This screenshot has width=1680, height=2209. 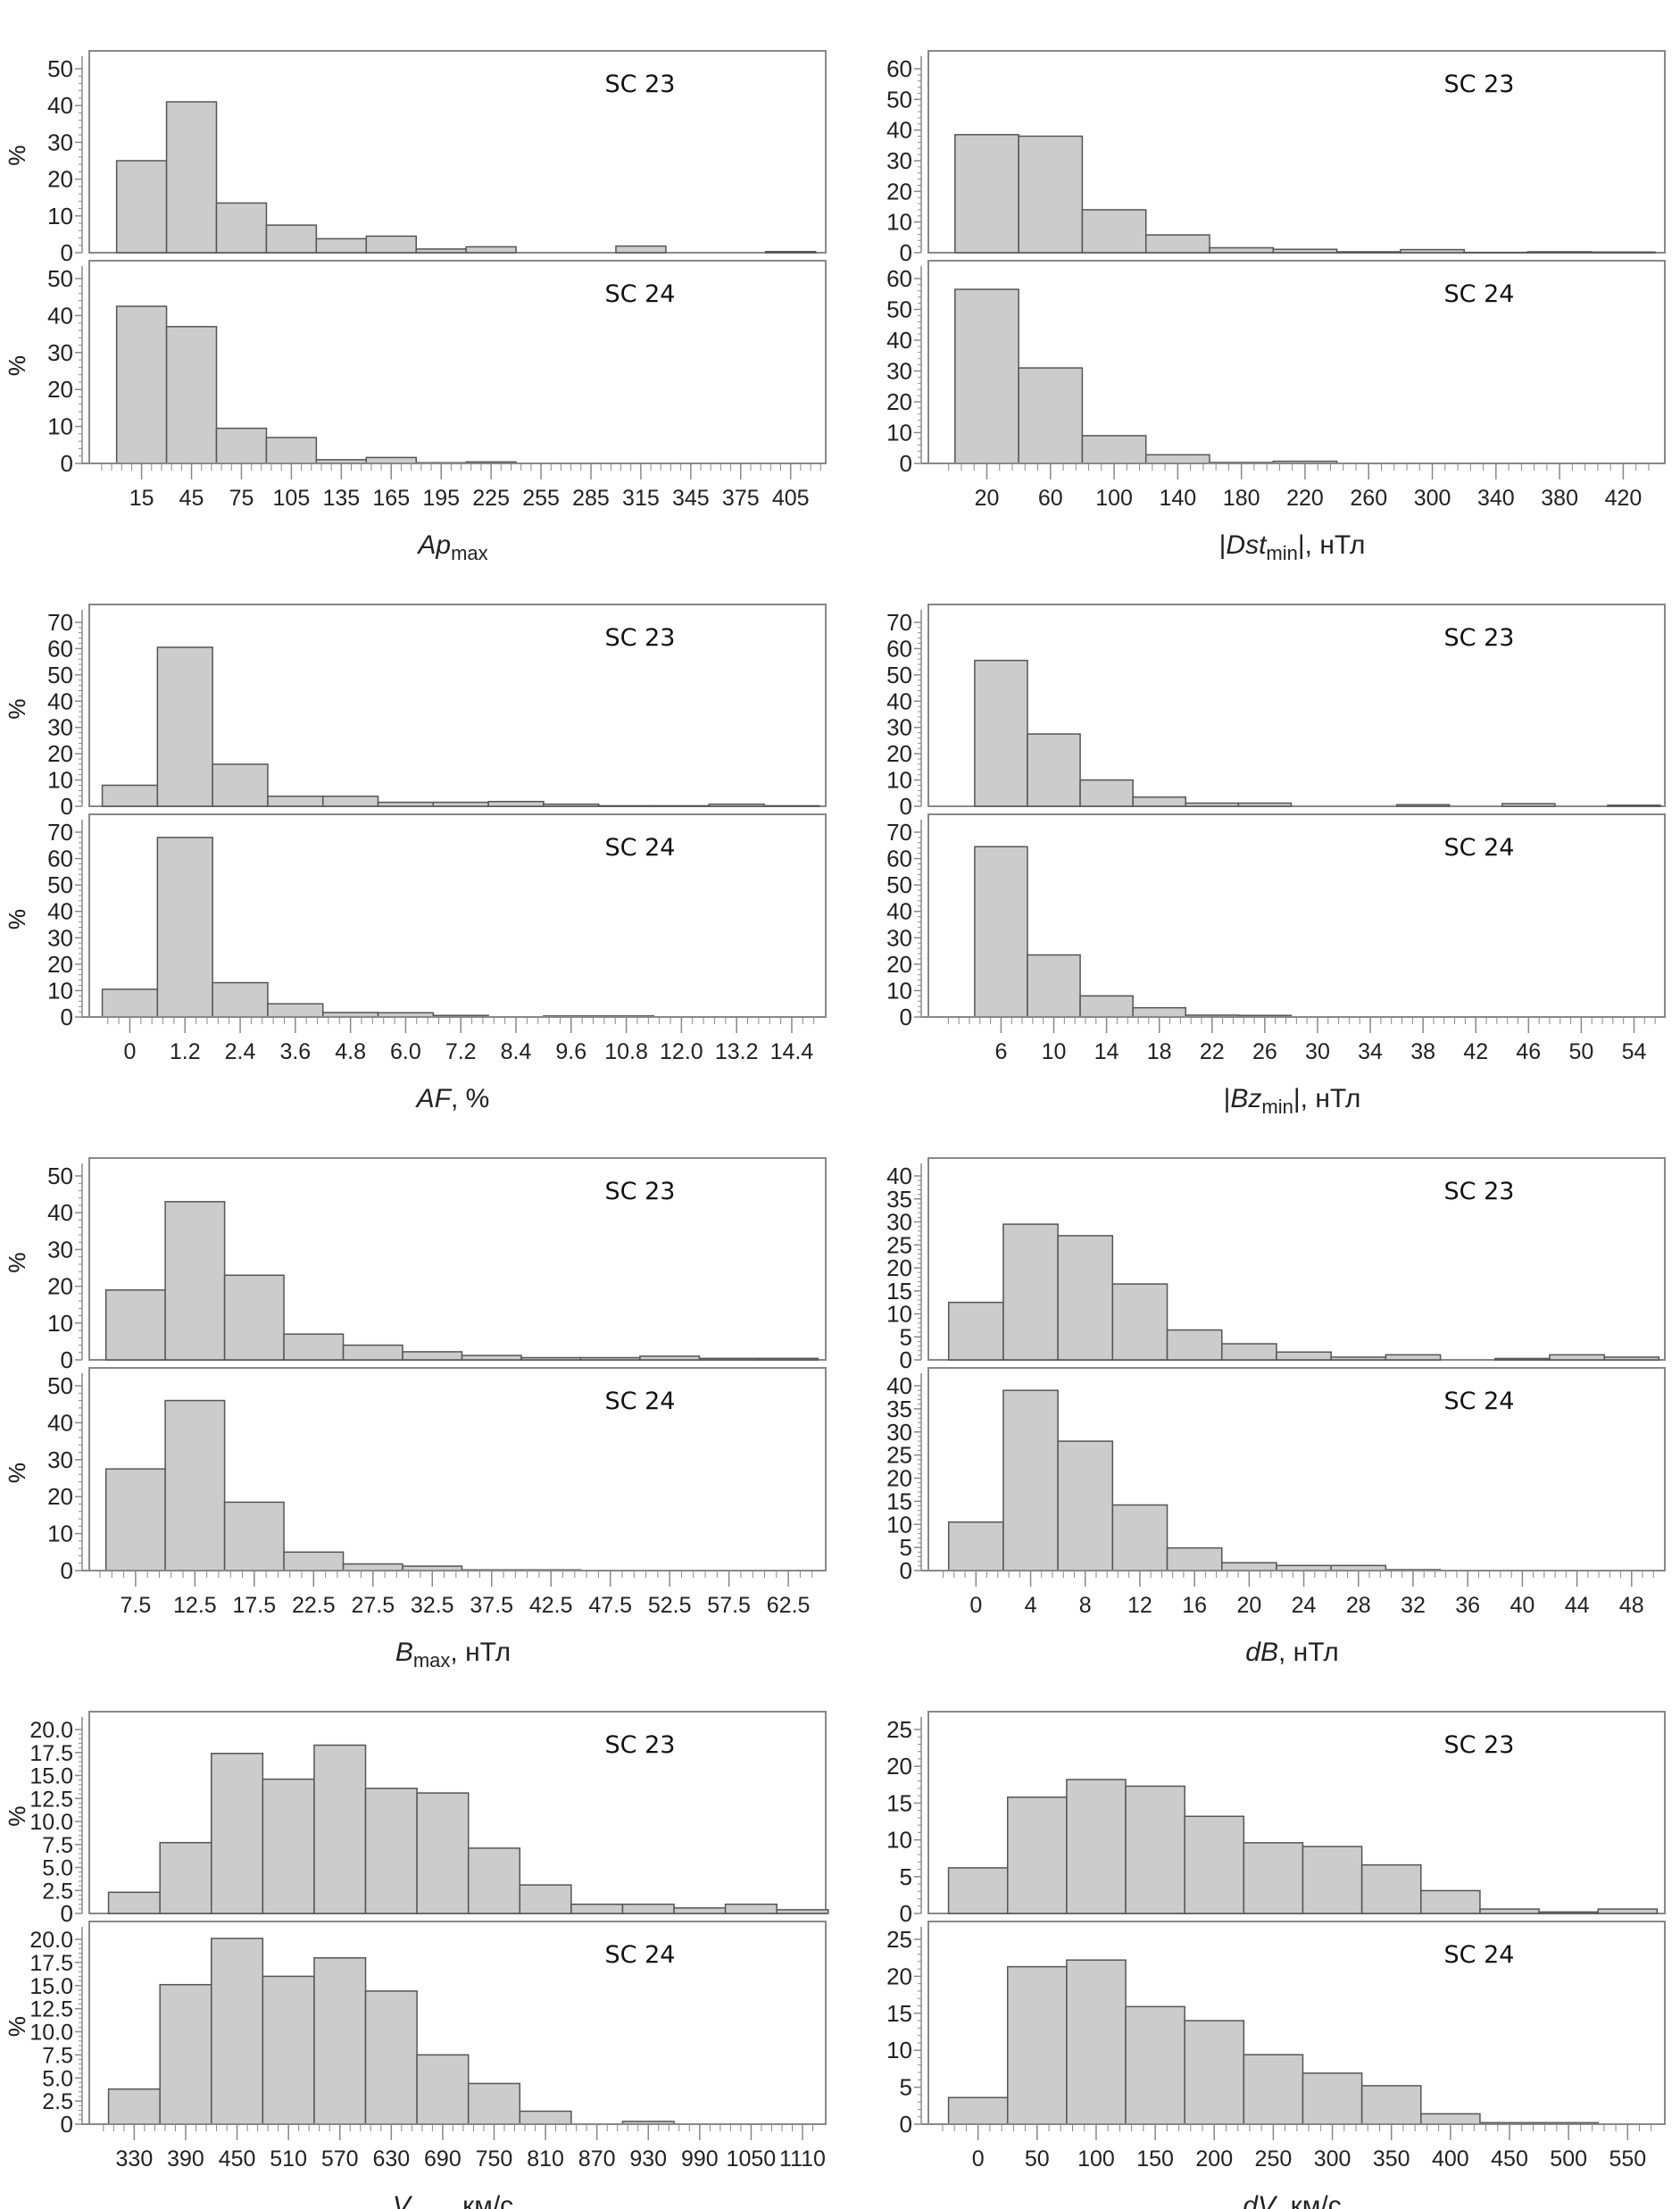 I want to click on x-tick-label: 350, so click(x=1391, y=2158).